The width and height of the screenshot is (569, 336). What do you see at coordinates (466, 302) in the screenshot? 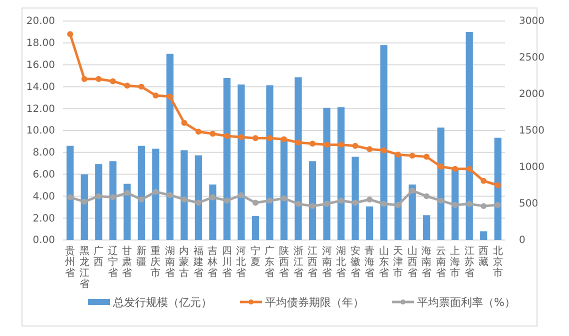
I see `legend-label: 平均票面利率（%）` at bounding box center [466, 302].